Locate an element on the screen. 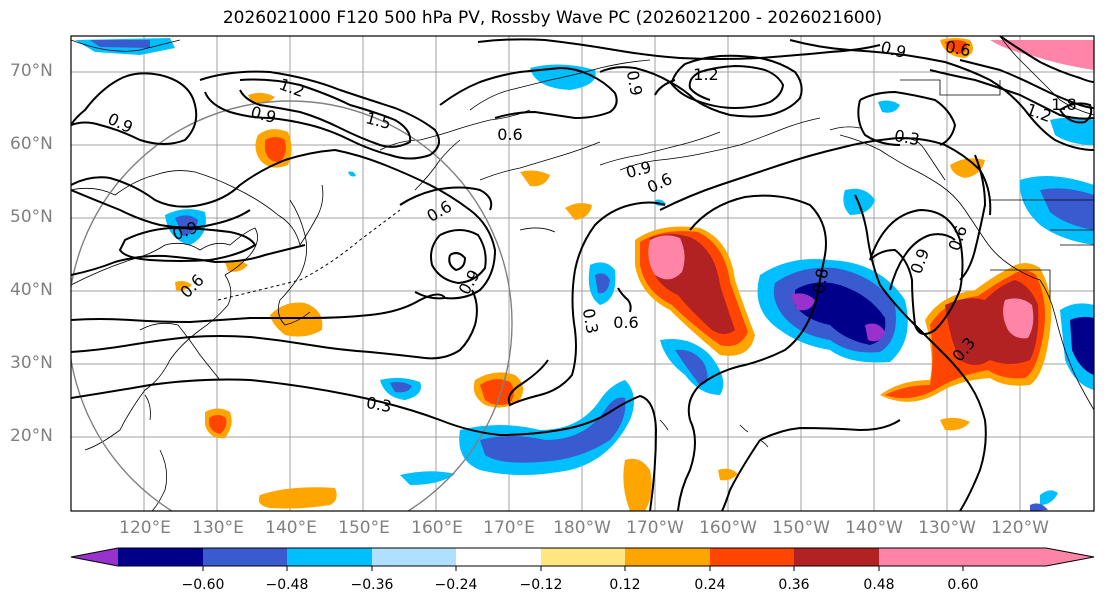 The height and width of the screenshot is (604, 1105). lon-label-150e: 150°E is located at coordinates (364, 528).